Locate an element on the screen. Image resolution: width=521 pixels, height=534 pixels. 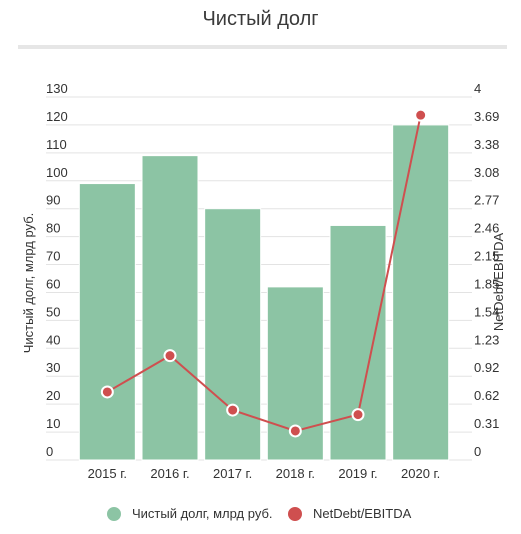
title-divider is located at coordinates (262, 47).